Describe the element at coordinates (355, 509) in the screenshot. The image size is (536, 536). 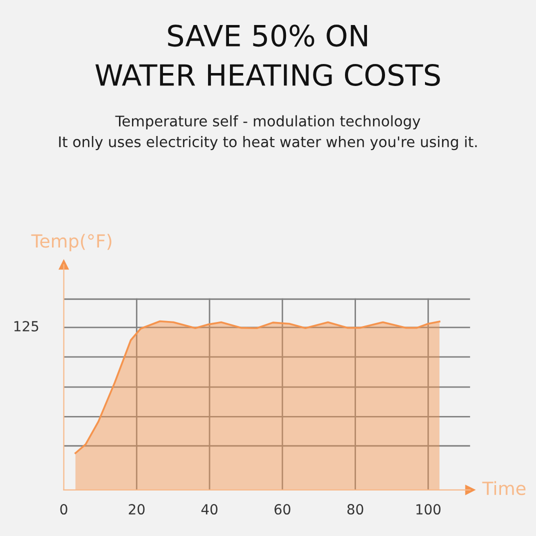
I see `x-tick-label: 80` at that location.